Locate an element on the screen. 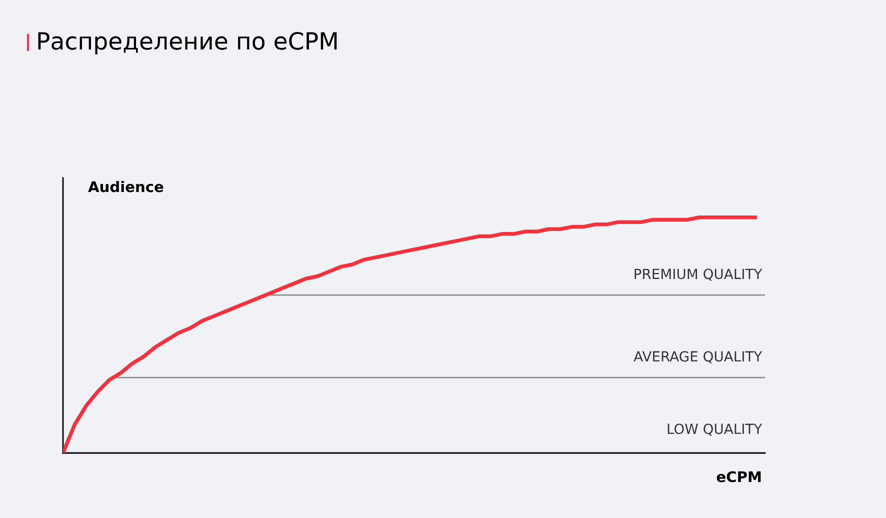 The image size is (886, 518). chart-title: Распределение по eCPM is located at coordinates (187, 43).